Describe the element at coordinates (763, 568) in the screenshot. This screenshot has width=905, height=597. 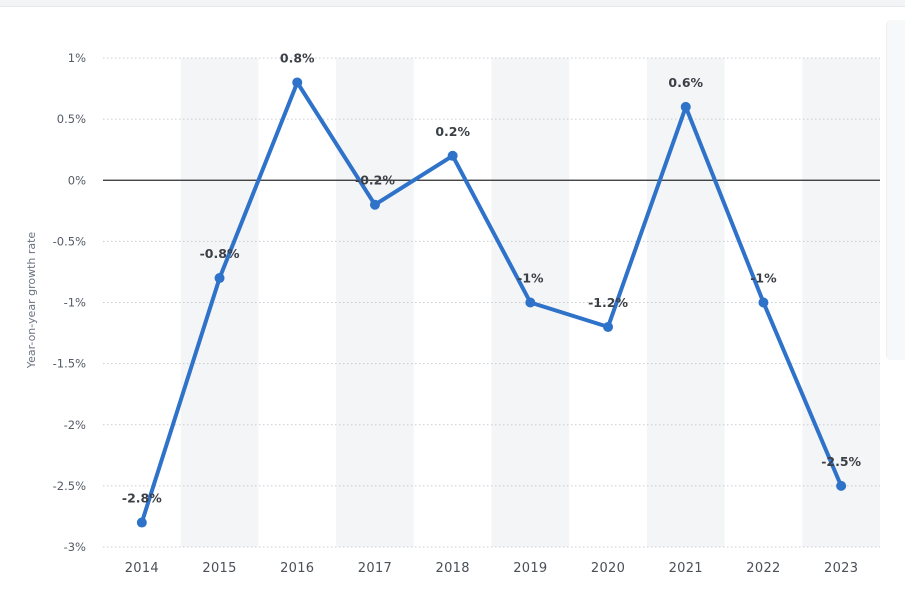
I see `x-tick-label: 2022` at that location.